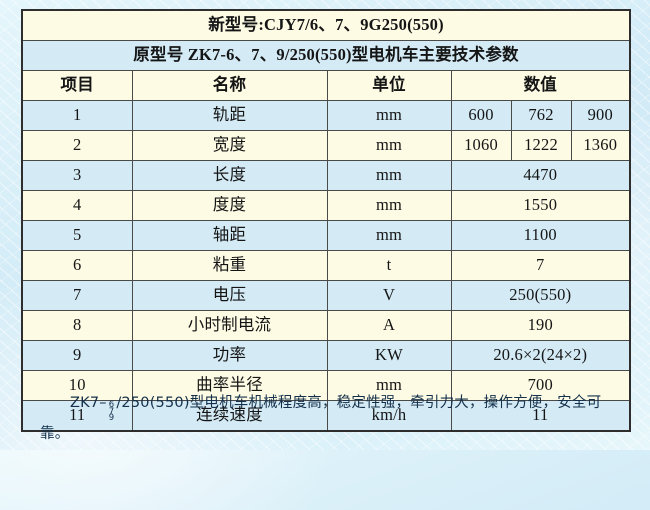  I want to click on table-row: 7 电压 V 250(550), so click(326, 295).